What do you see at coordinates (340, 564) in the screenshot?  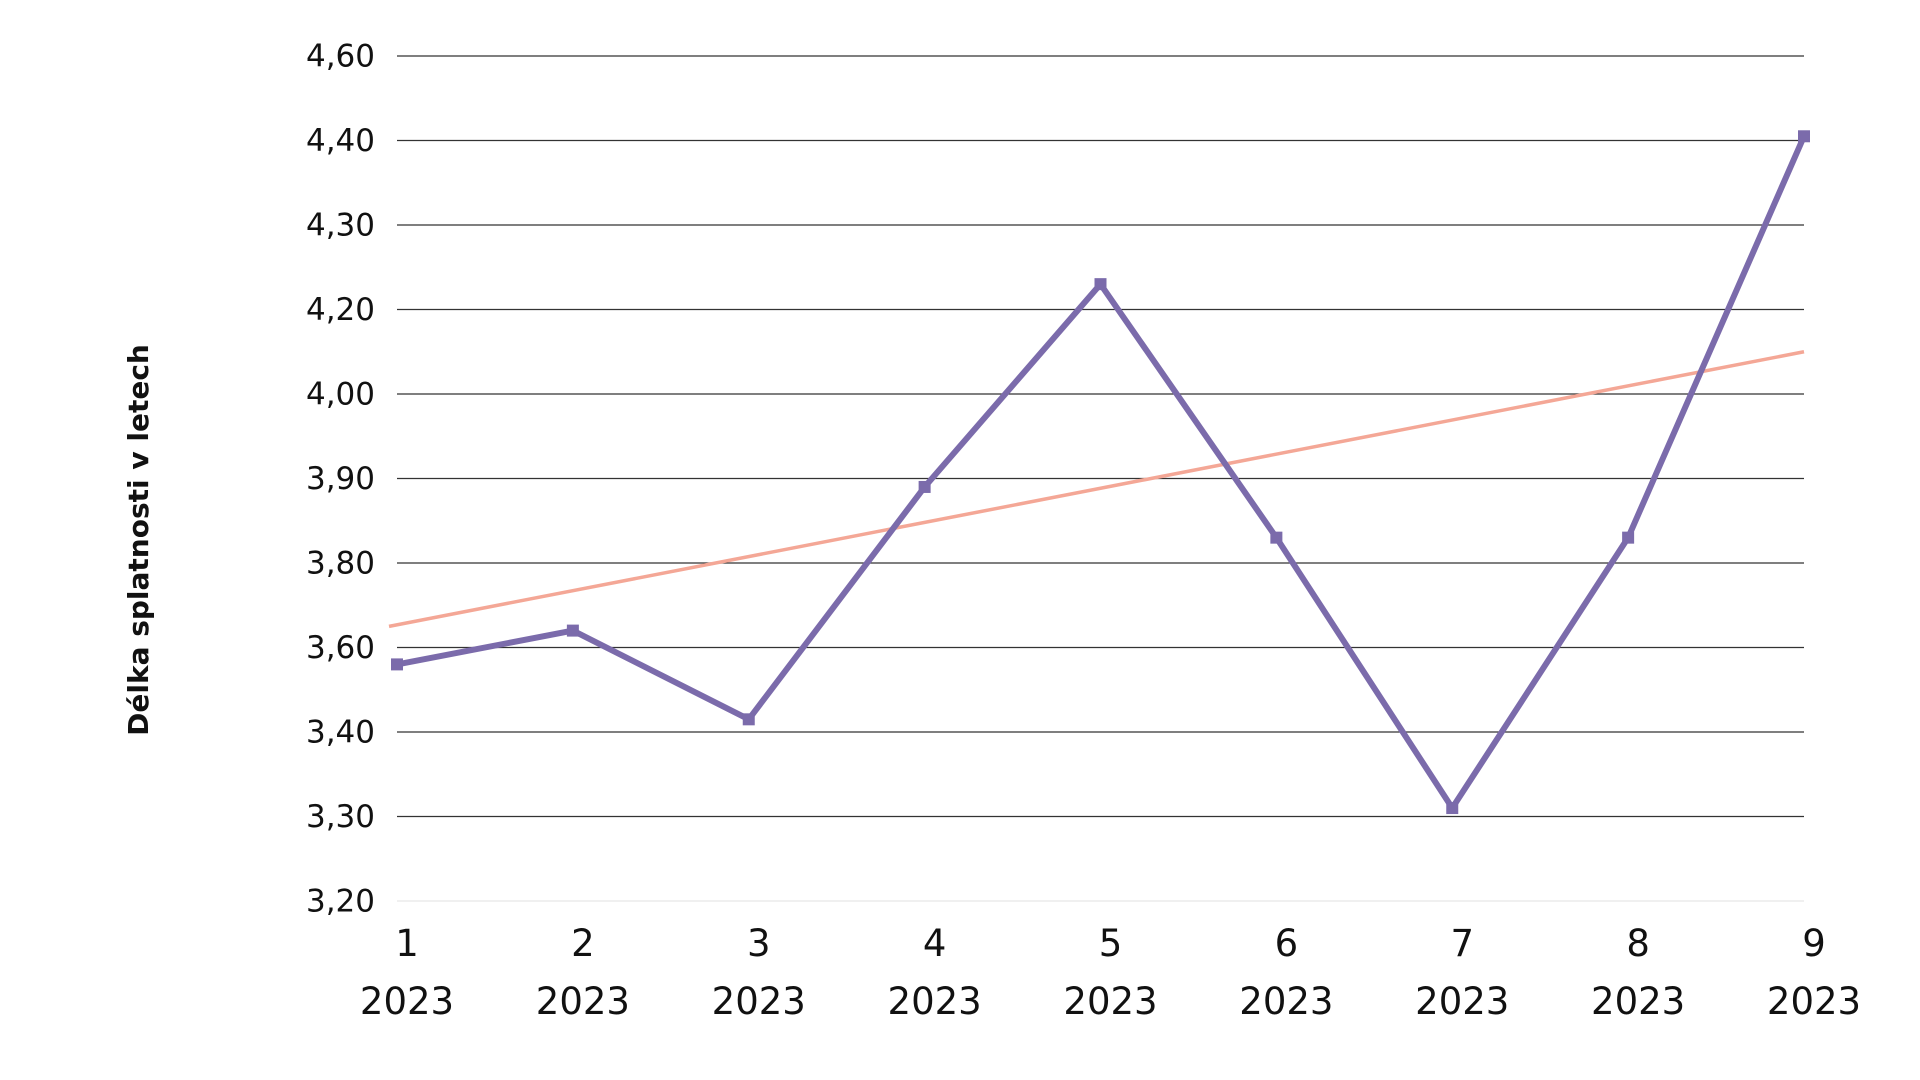 I see `y-tick-label: 3,80` at bounding box center [340, 564].